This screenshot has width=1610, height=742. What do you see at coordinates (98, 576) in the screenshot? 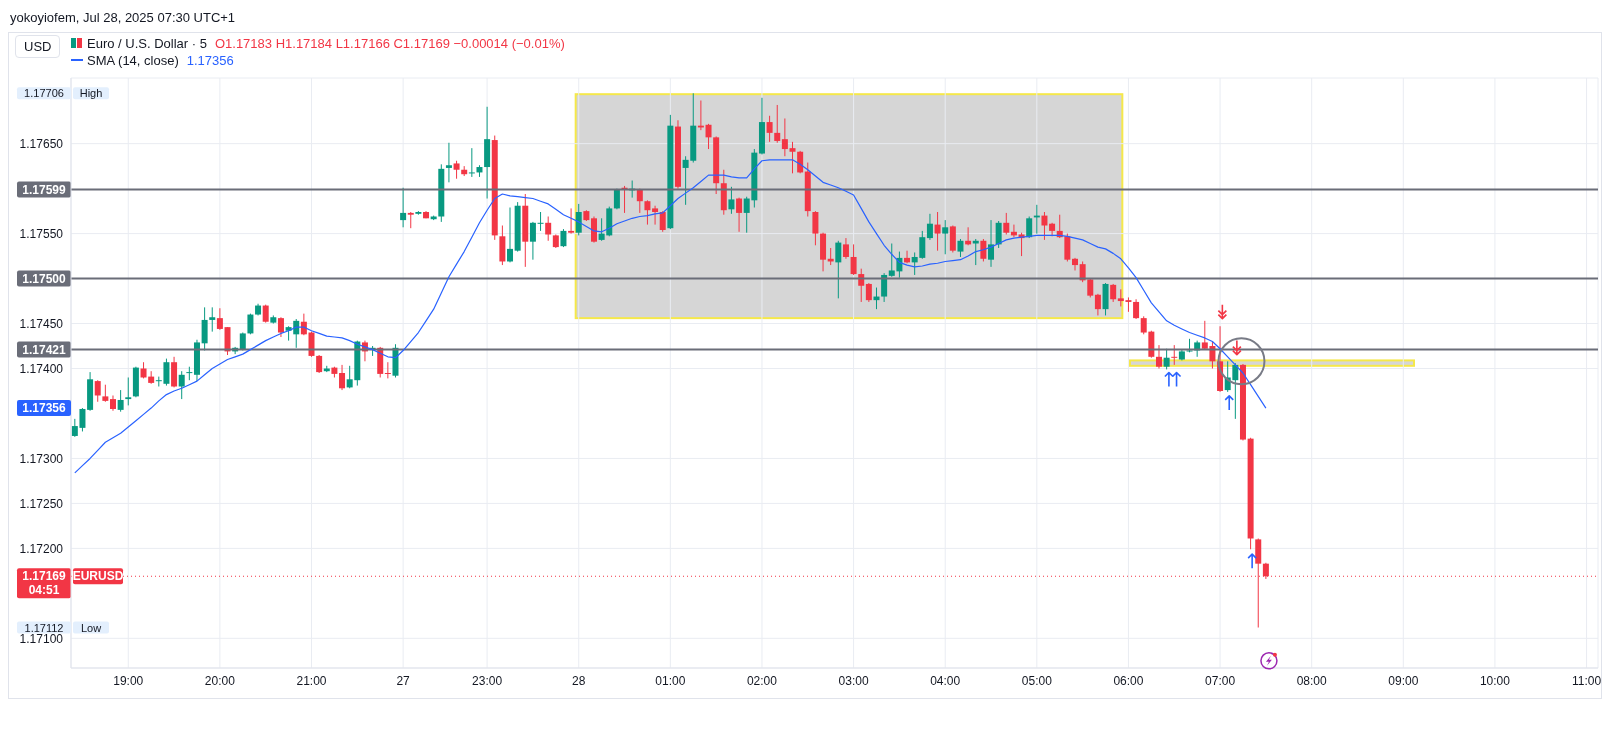
I see `annotation: EURUSD` at bounding box center [98, 576].